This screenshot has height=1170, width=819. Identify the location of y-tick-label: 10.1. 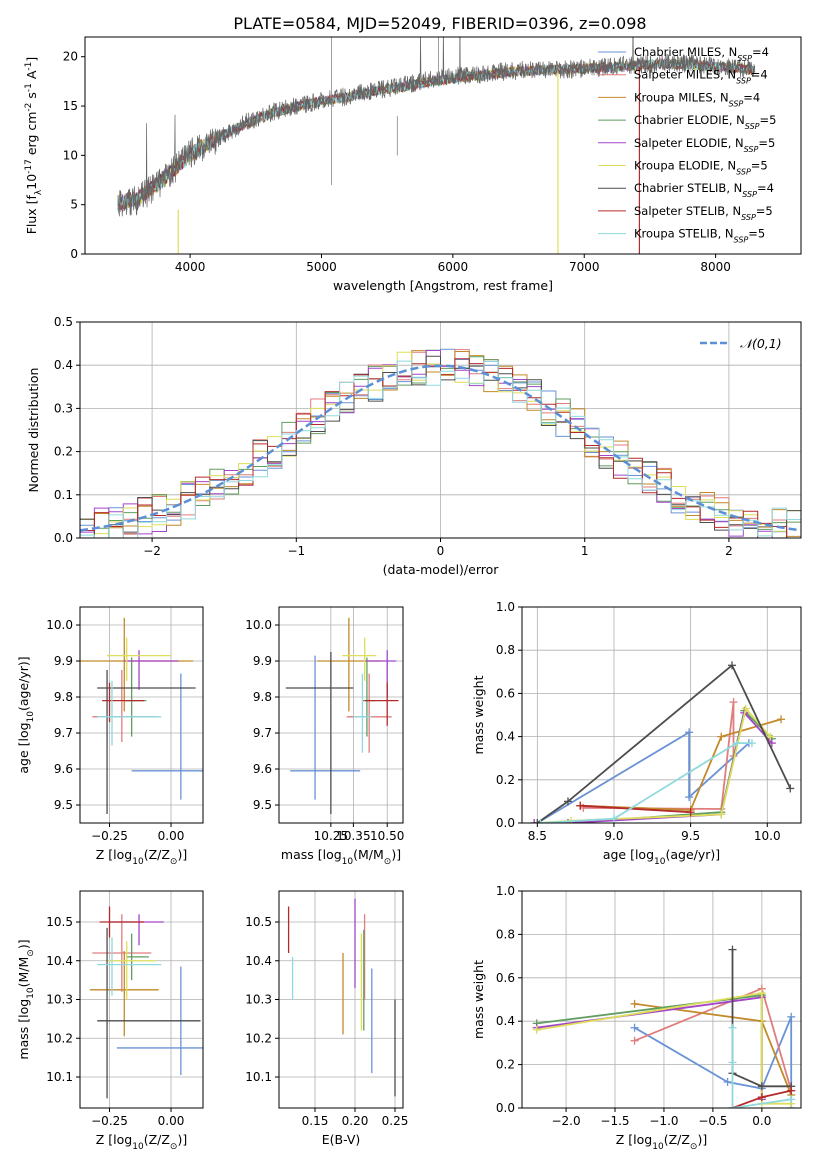
(258, 1077).